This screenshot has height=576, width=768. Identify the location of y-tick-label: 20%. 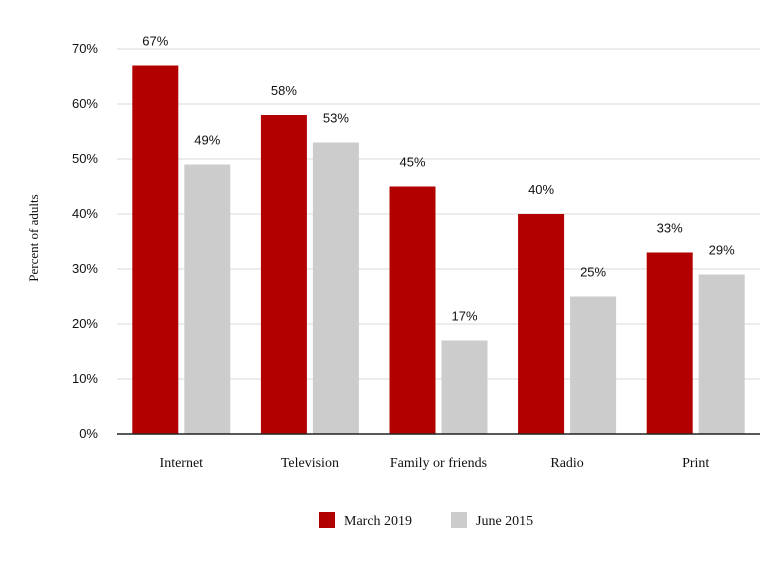
(85, 323).